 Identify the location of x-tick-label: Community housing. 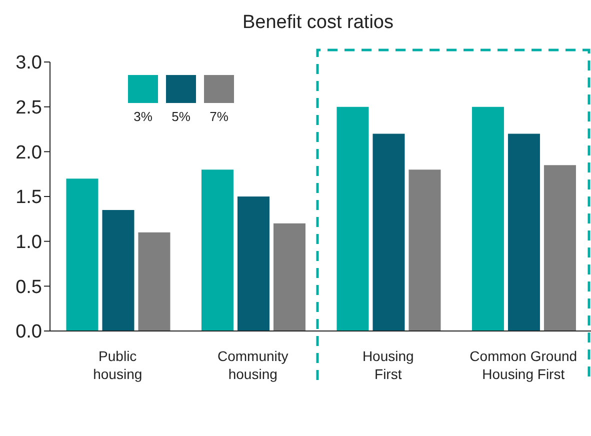
(252, 365).